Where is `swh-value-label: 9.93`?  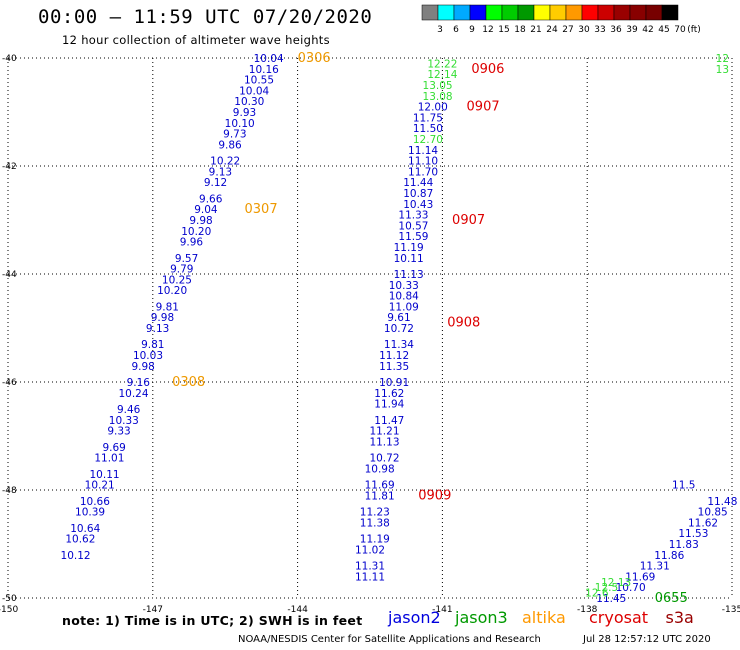 swh-value-label: 9.93 is located at coordinates (244, 113).